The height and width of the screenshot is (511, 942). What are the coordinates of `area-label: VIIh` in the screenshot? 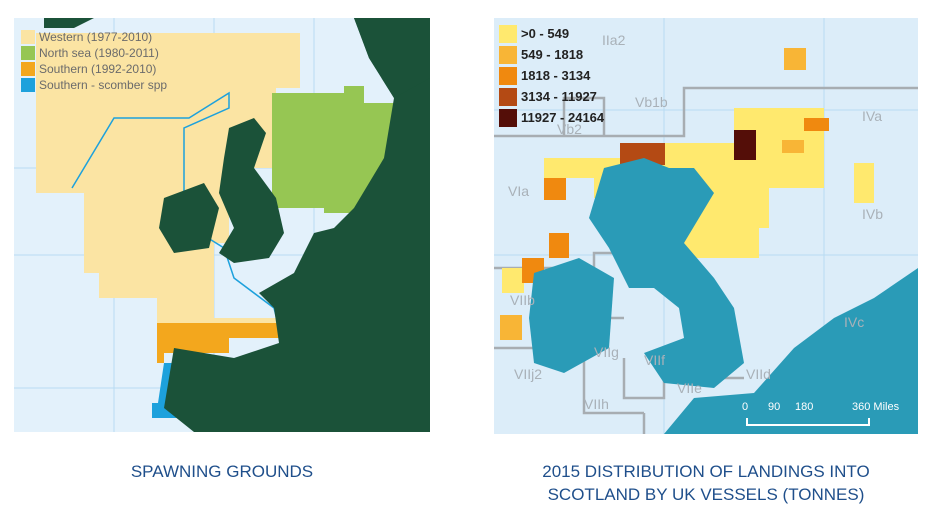 It's located at (596, 404).